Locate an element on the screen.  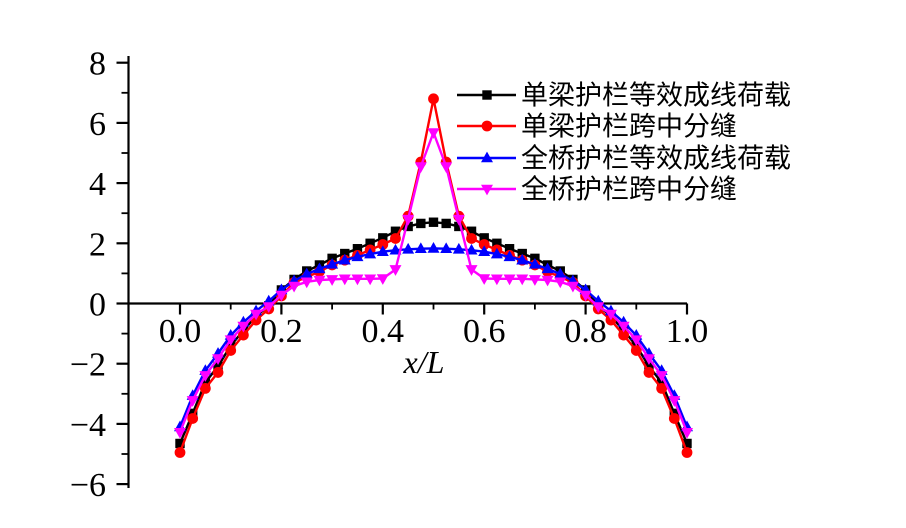
y-tick-label: 4 is located at coordinates (97, 184).